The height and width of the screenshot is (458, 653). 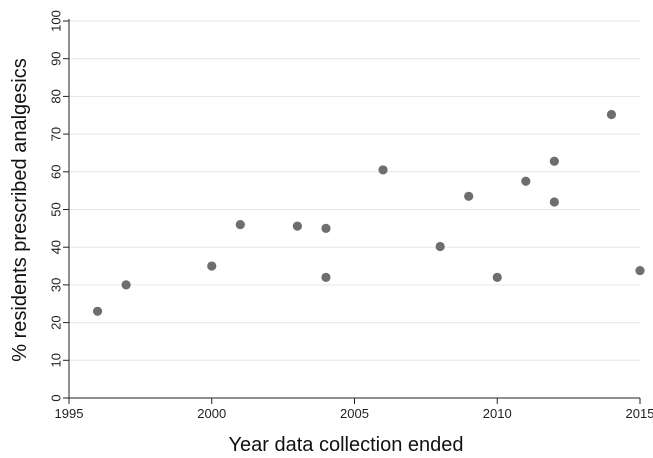 I want to click on x-tick-label: 2015, so click(x=639, y=413).